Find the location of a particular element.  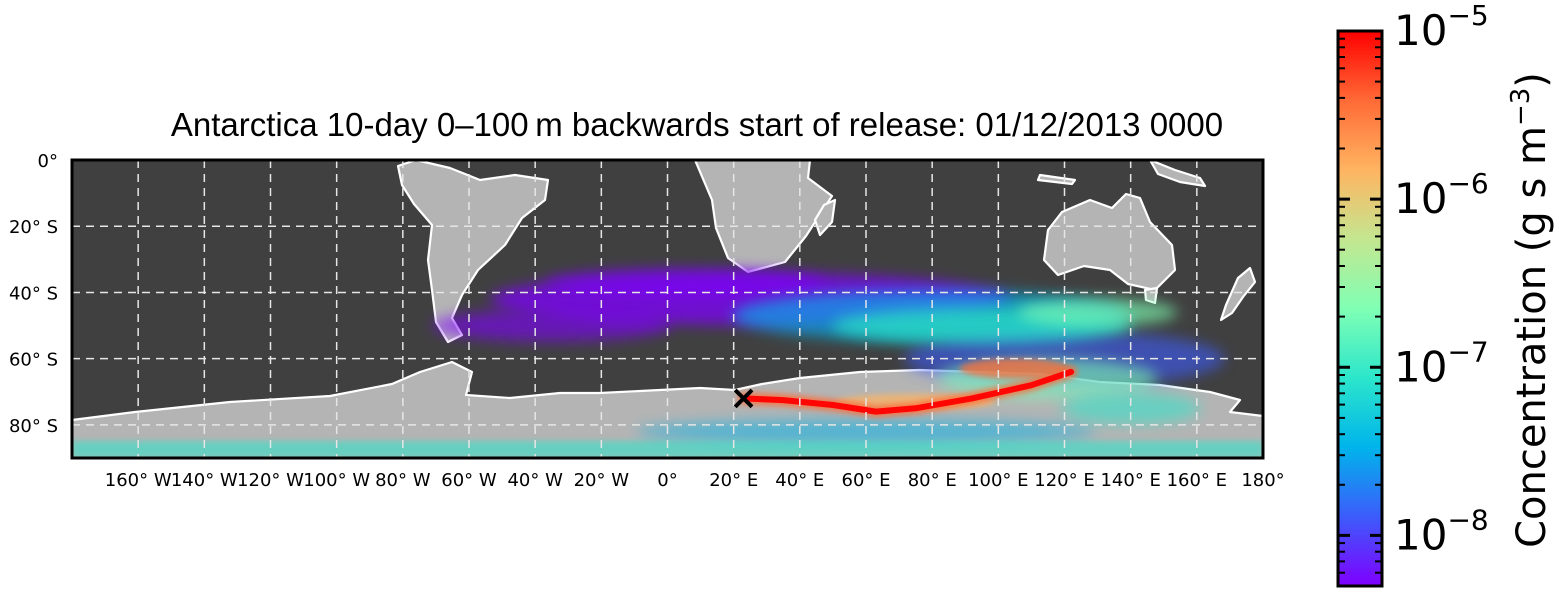

y-tick-label: 40° S is located at coordinates (33, 293).